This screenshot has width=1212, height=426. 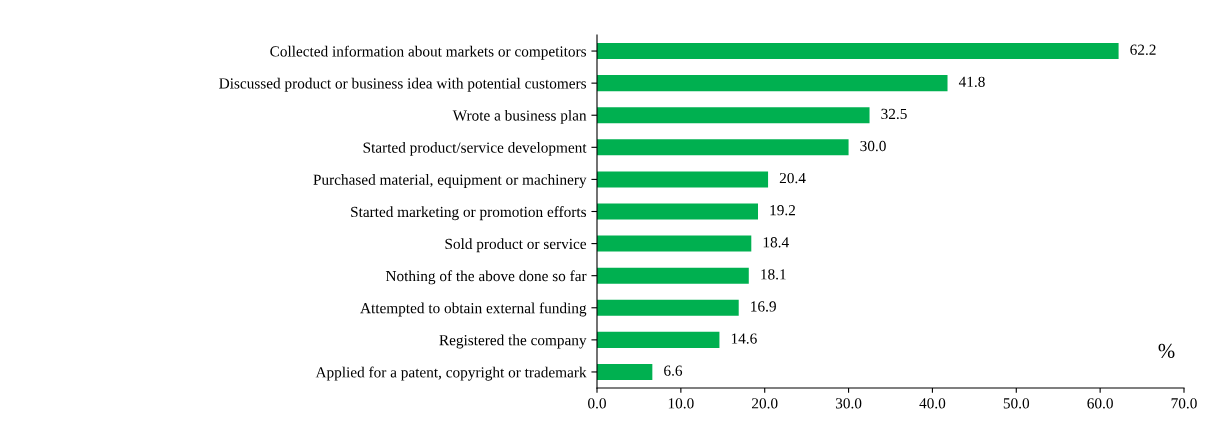 I want to click on x-tick-label: 50.0, so click(x=1016, y=403).